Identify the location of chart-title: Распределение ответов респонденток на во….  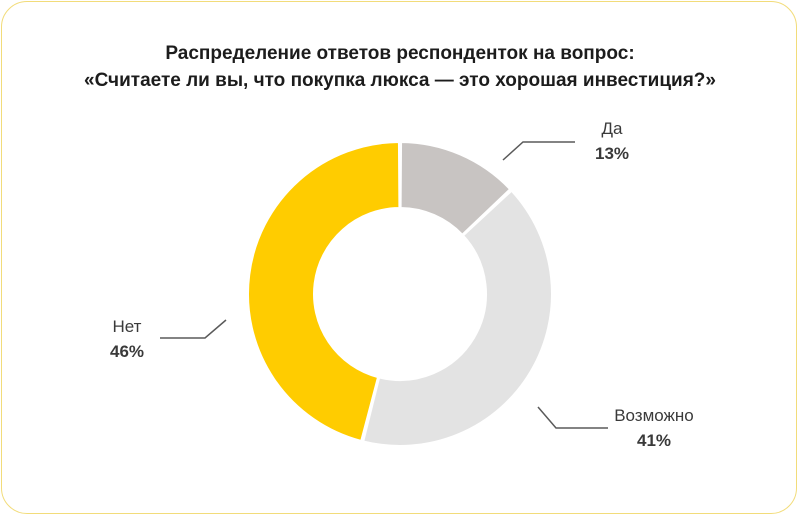
(400, 67).